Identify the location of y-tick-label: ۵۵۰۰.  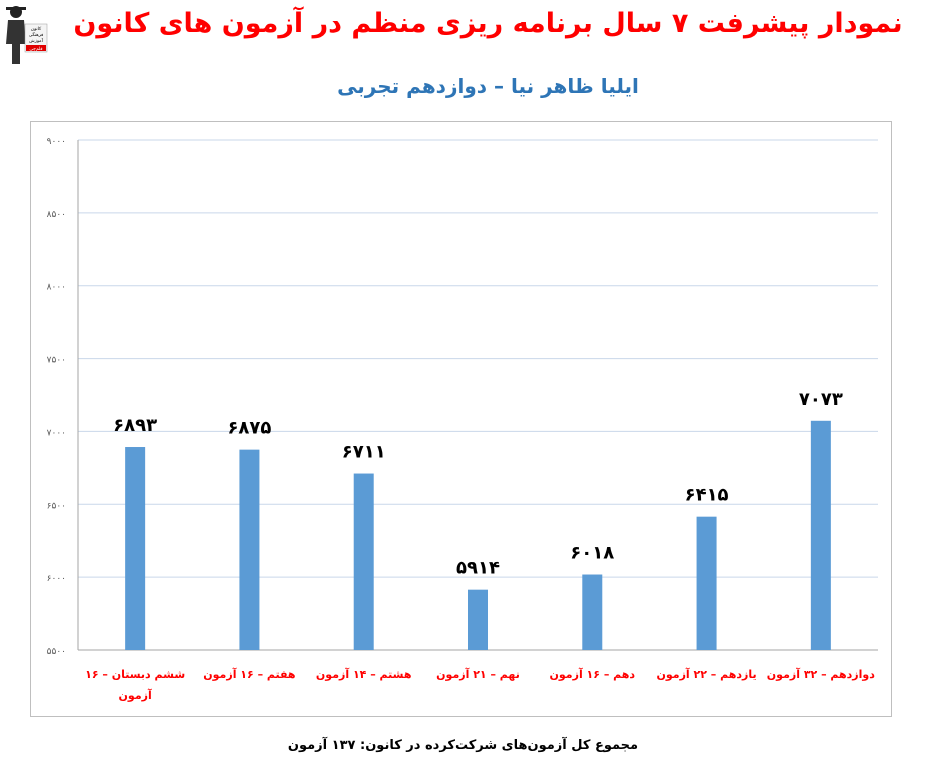
(56, 652).